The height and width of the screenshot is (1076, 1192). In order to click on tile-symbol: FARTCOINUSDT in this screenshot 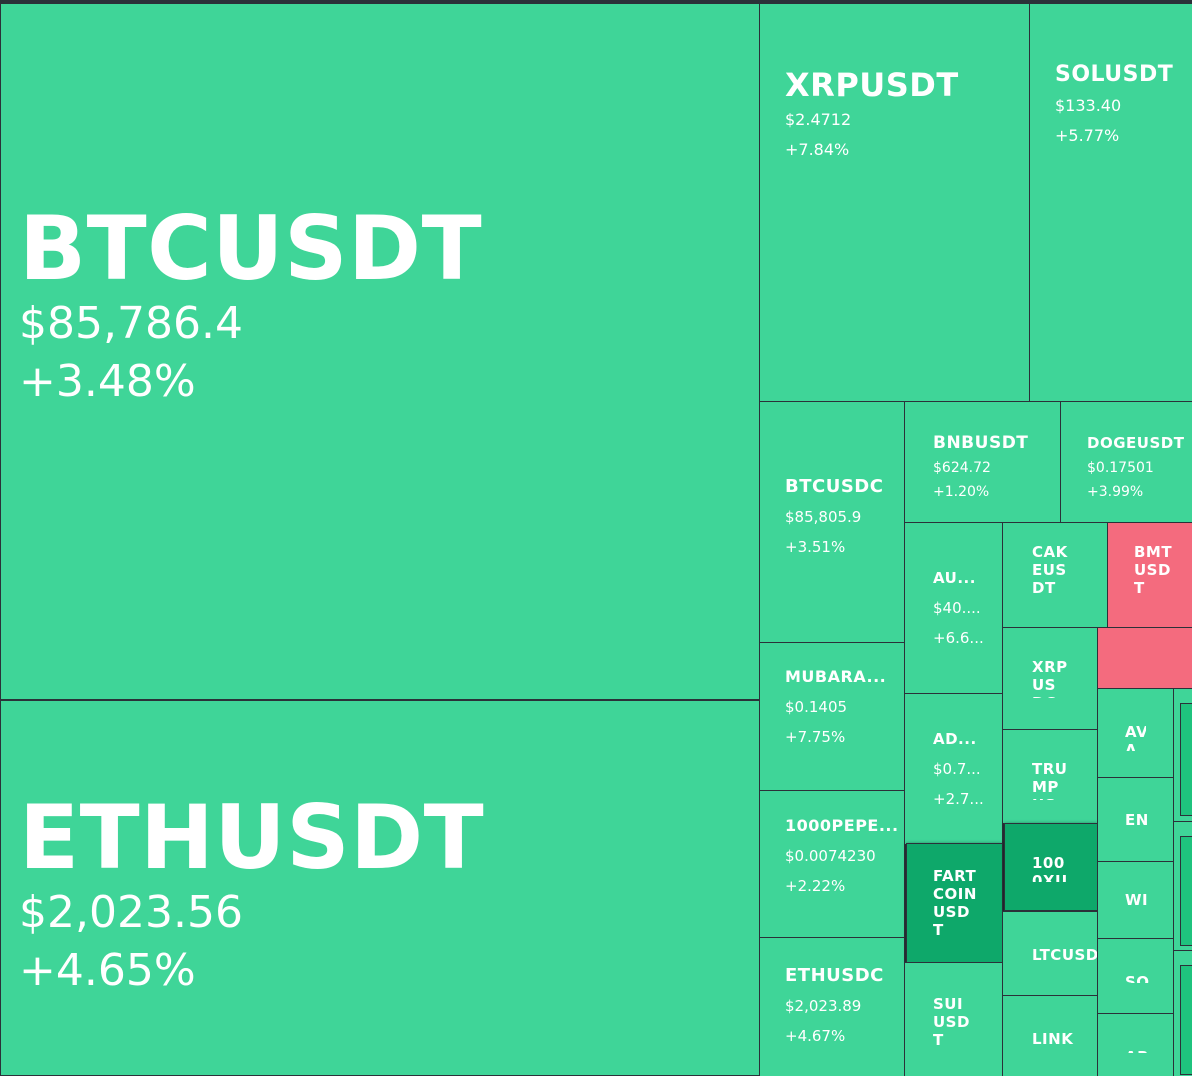, I will do `click(955, 903)`.